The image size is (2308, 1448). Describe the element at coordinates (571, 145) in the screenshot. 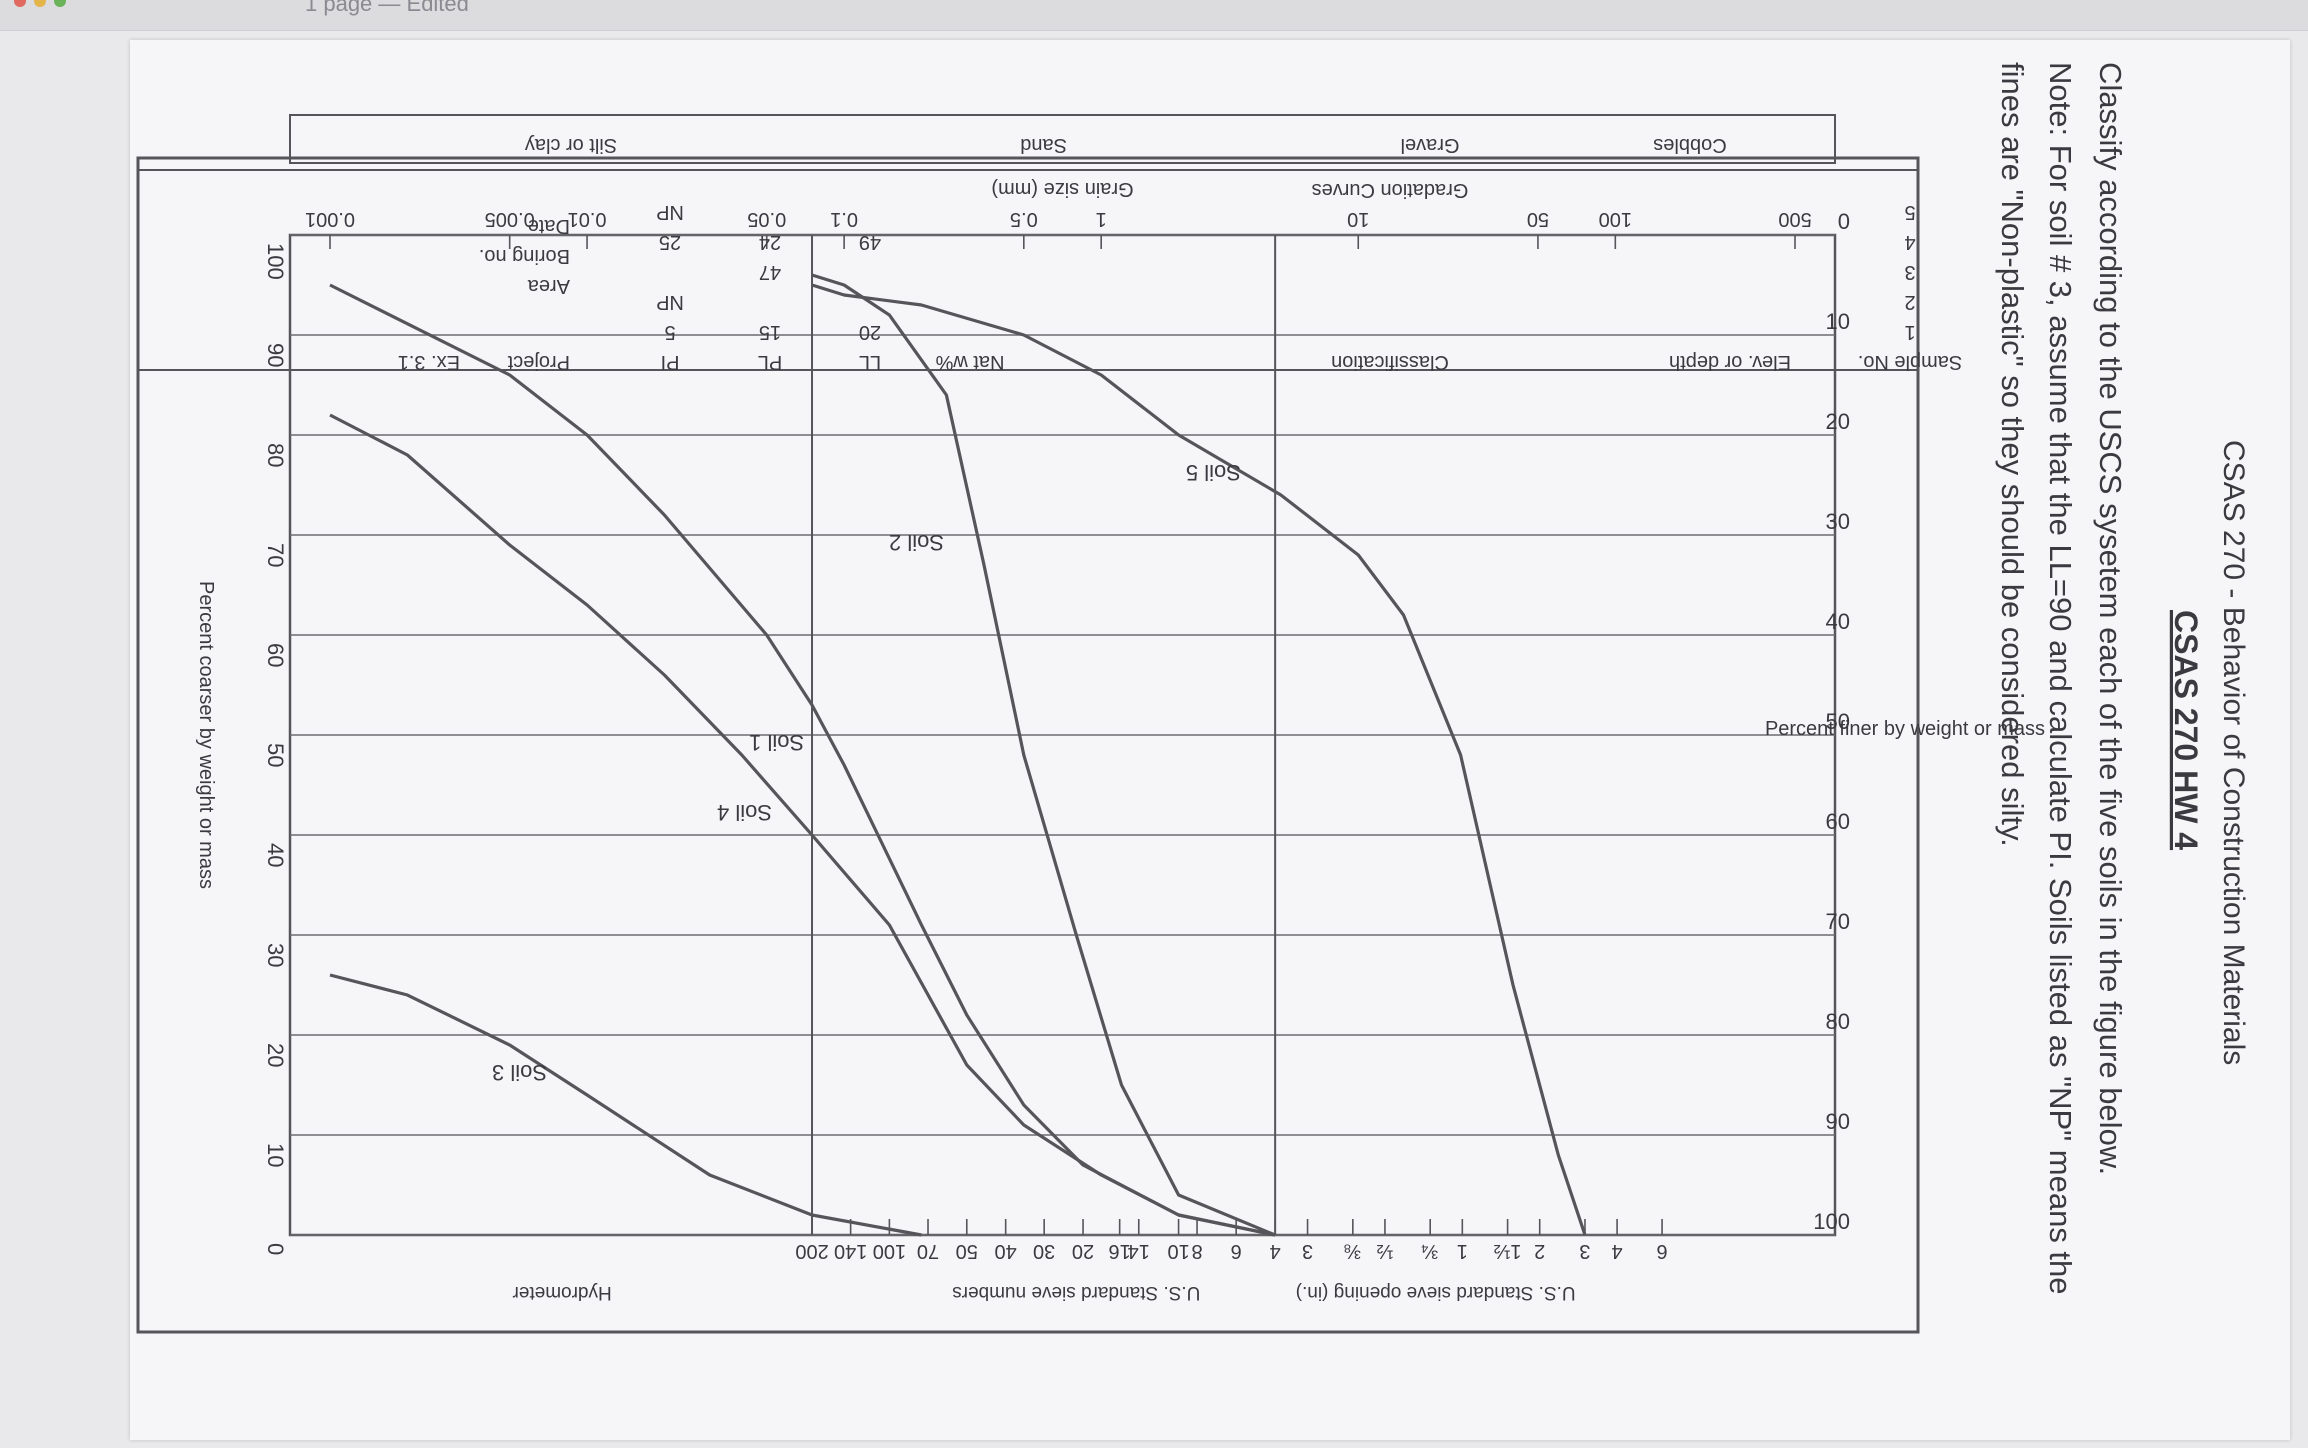

I see `soil-class-label: Silt or clay` at that location.